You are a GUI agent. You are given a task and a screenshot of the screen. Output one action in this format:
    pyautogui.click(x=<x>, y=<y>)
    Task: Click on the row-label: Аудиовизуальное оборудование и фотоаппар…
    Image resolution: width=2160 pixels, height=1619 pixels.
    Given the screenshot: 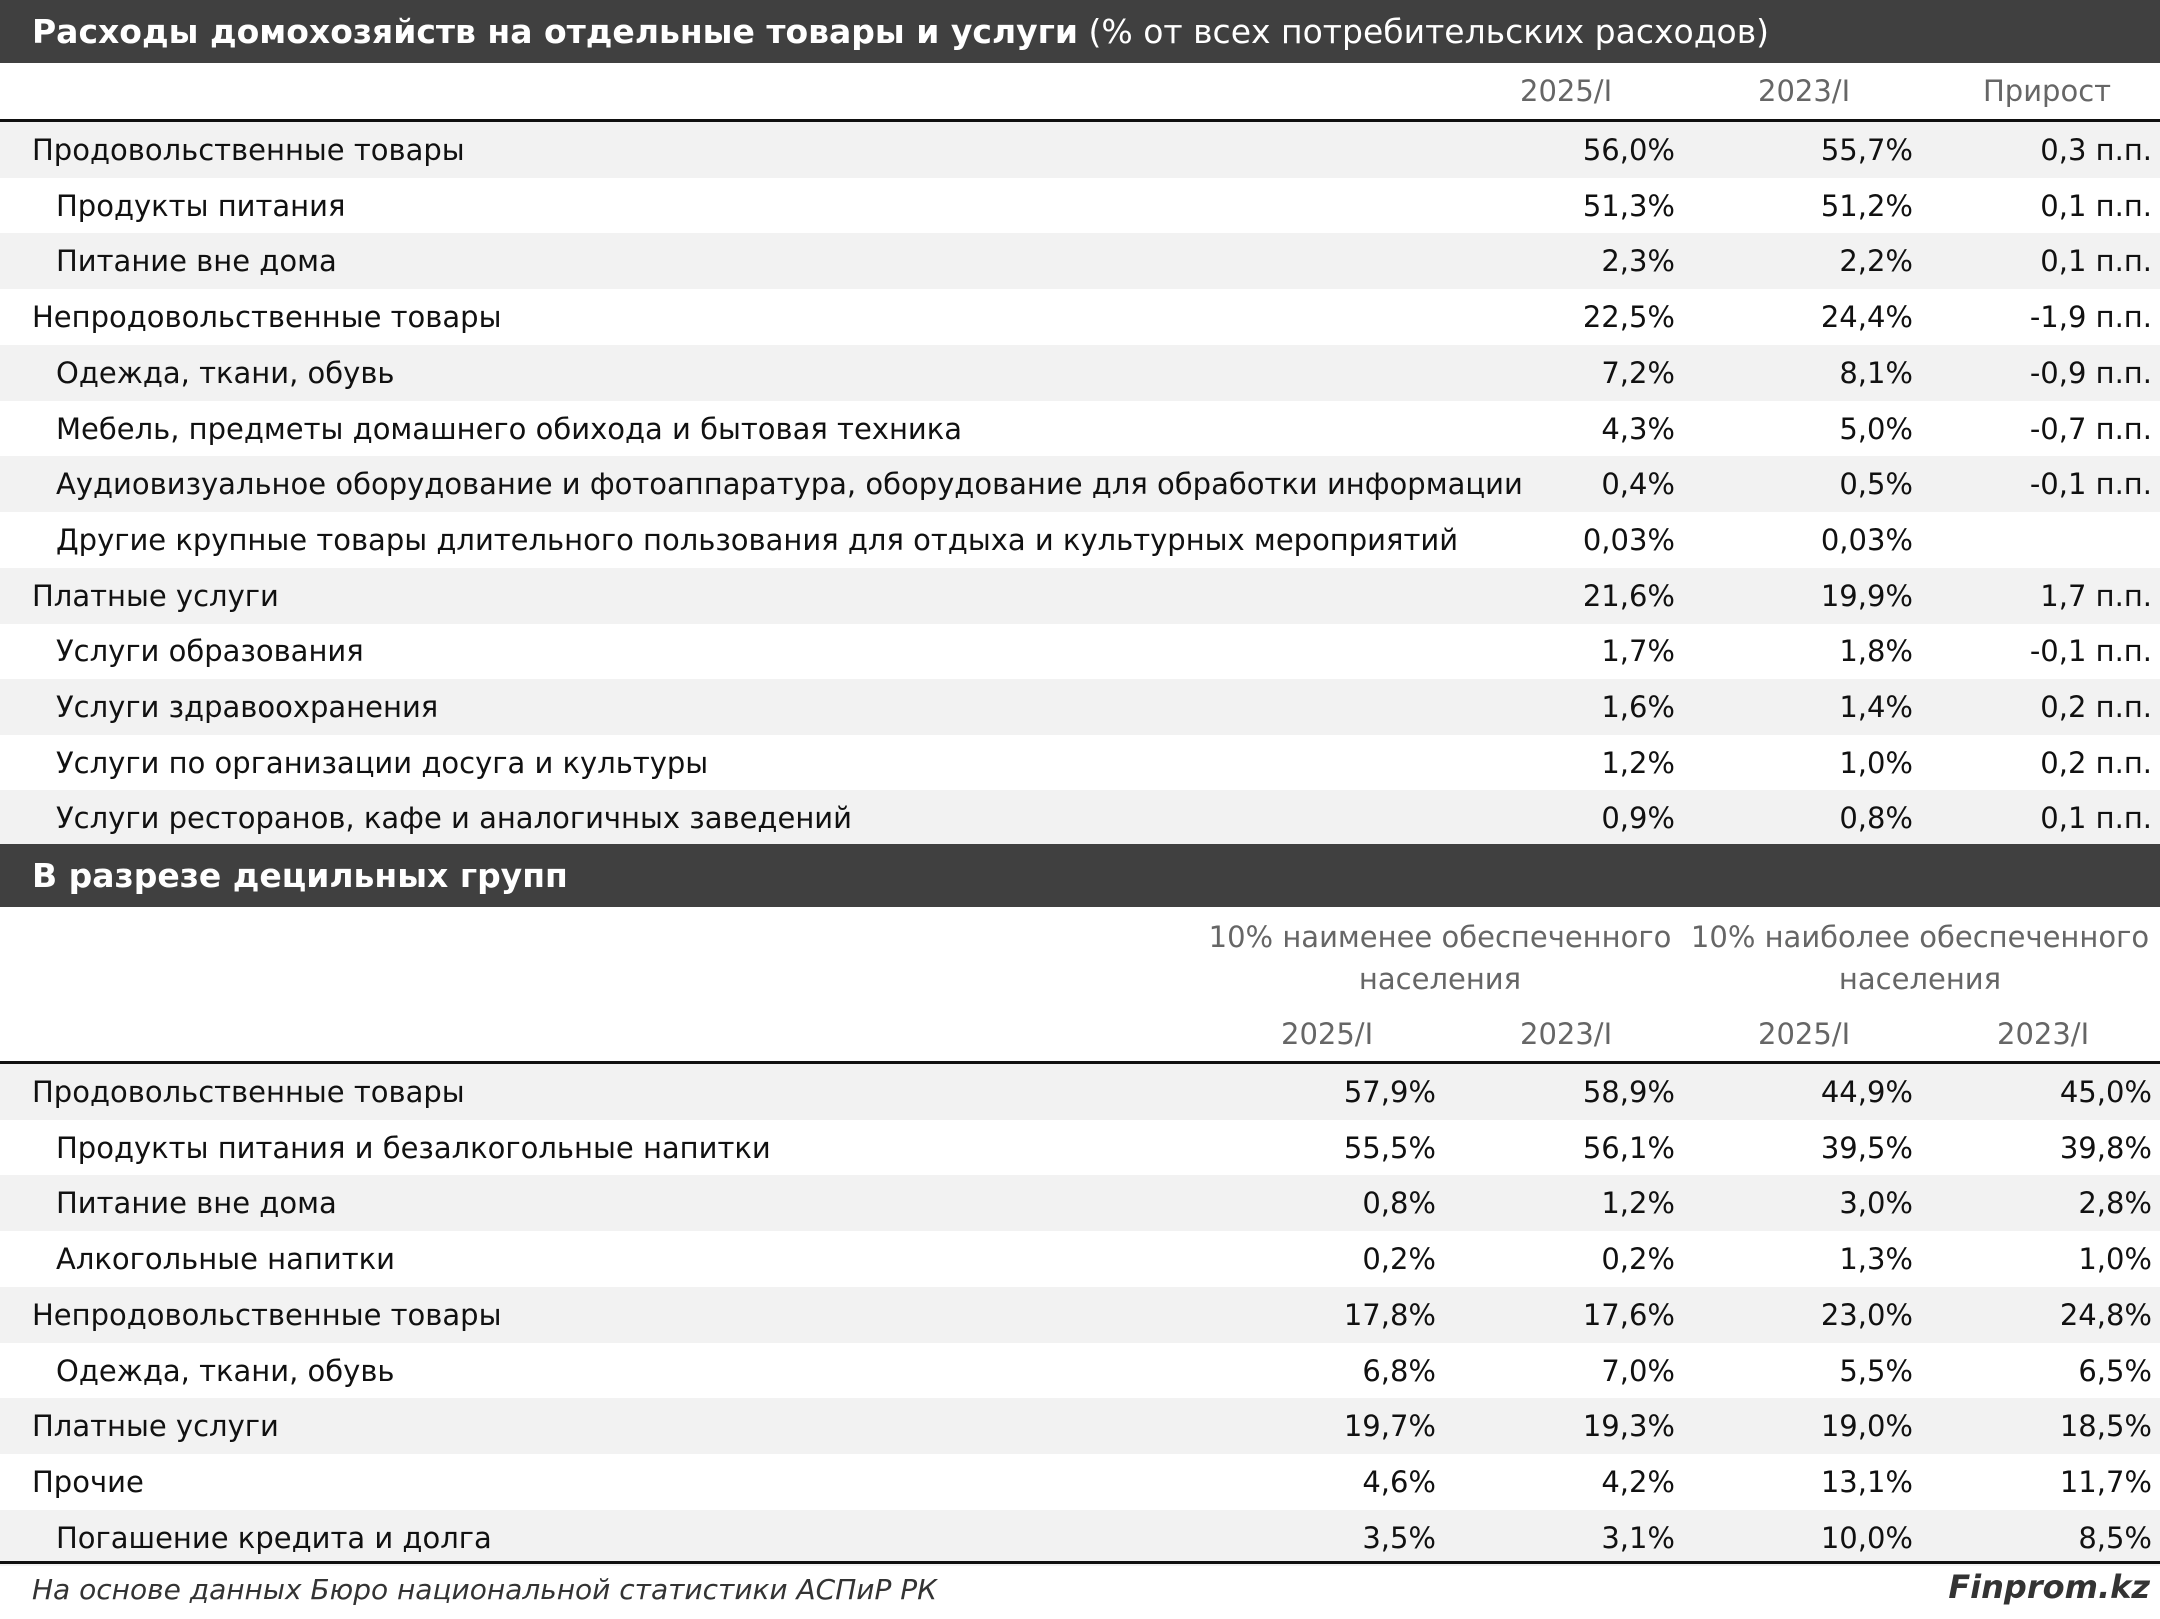 What is the action you would take?
    pyautogui.click(x=789, y=484)
    